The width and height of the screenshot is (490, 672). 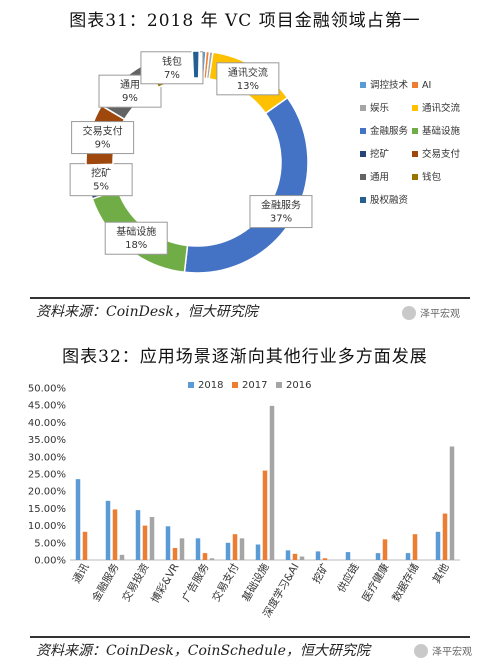 I want to click on pie-legend-item-2: 娱乐, so click(x=375, y=108).